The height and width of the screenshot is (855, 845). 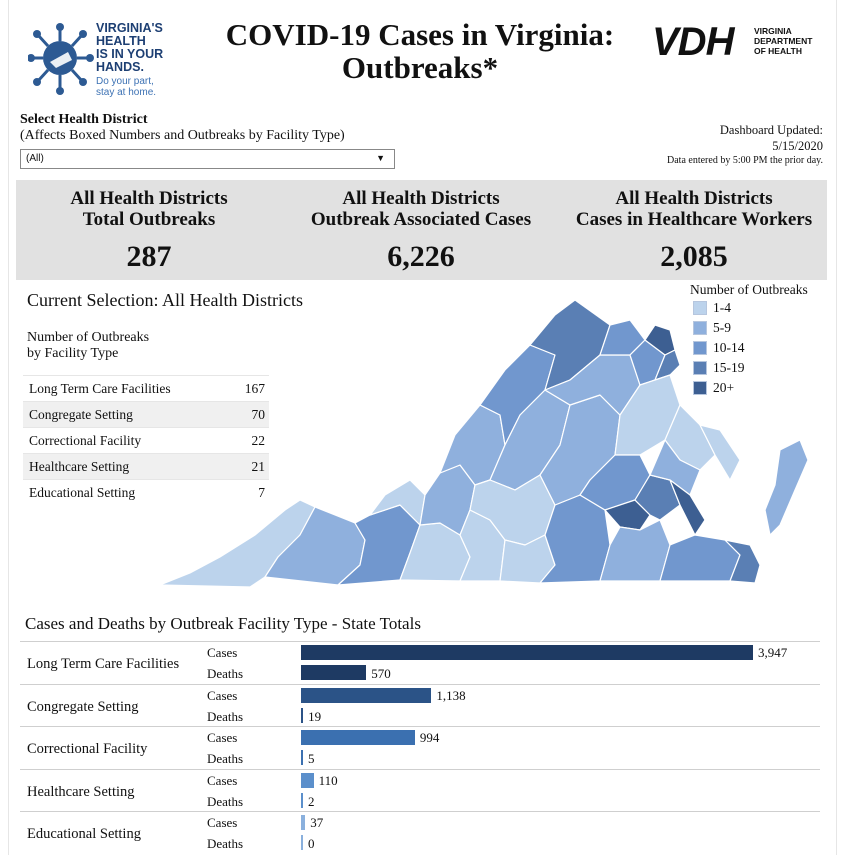 I want to click on table-row: Healthcare Setting 21, so click(x=146, y=466).